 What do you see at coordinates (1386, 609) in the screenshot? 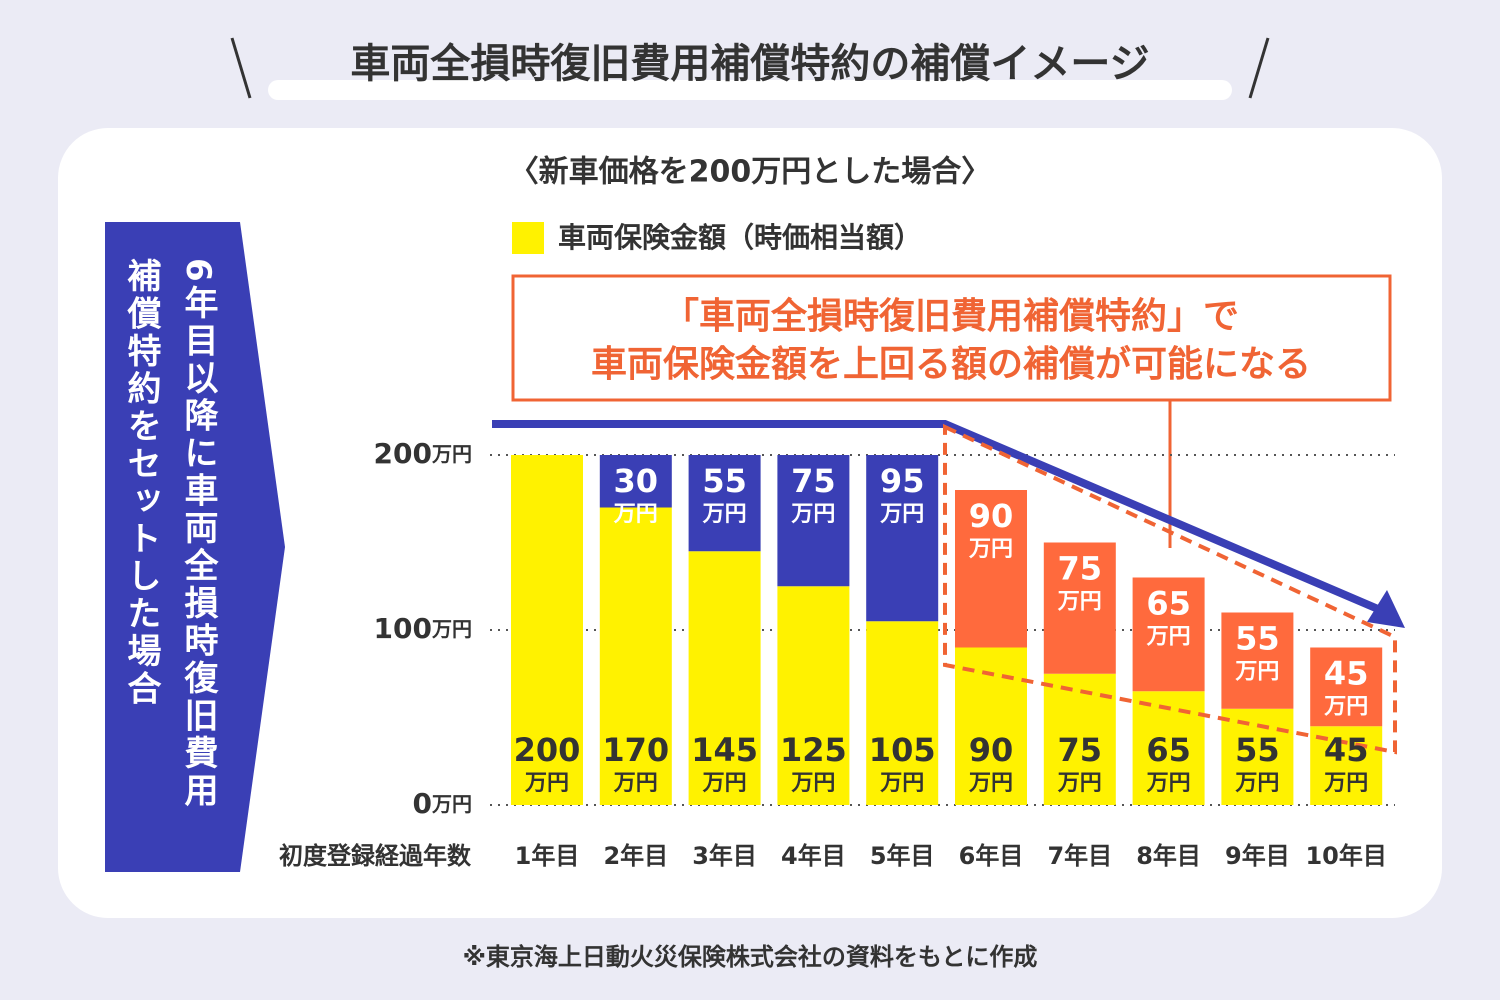
I see `trend-arrowhead` at bounding box center [1386, 609].